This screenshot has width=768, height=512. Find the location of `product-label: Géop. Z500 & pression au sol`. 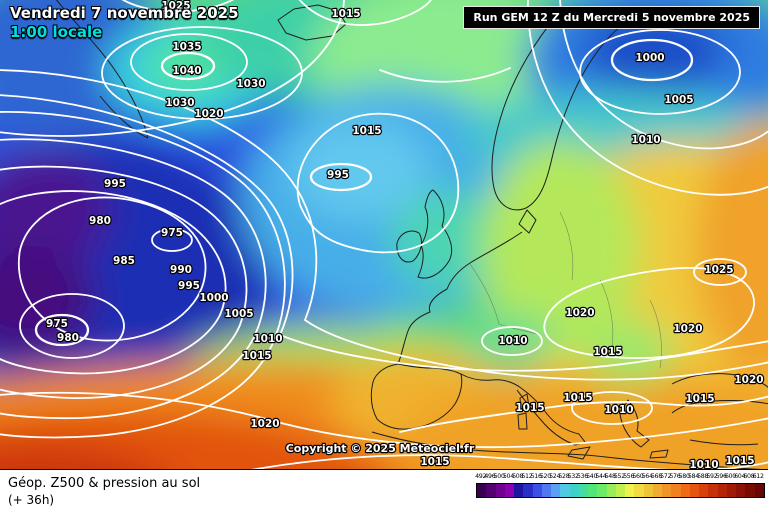

product-label: Géop. Z500 & pression au sol is located at coordinates (104, 483).